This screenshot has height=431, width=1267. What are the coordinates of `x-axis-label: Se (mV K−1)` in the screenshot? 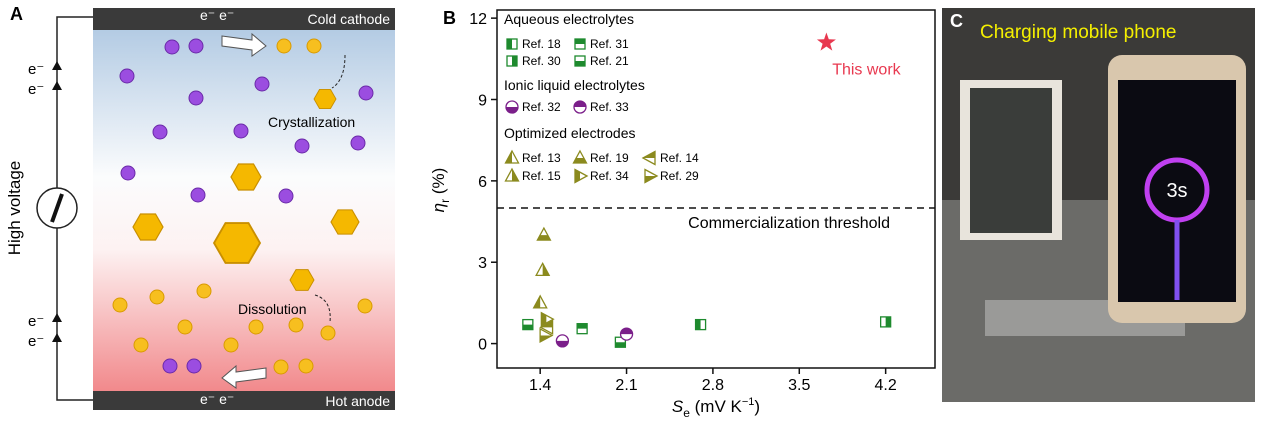 It's located at (716, 408).